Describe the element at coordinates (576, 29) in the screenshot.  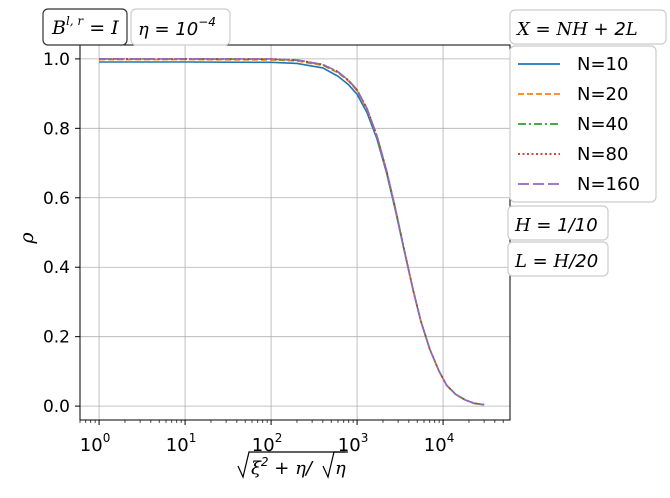
I see `legend-title: X = NH + 2L` at that location.